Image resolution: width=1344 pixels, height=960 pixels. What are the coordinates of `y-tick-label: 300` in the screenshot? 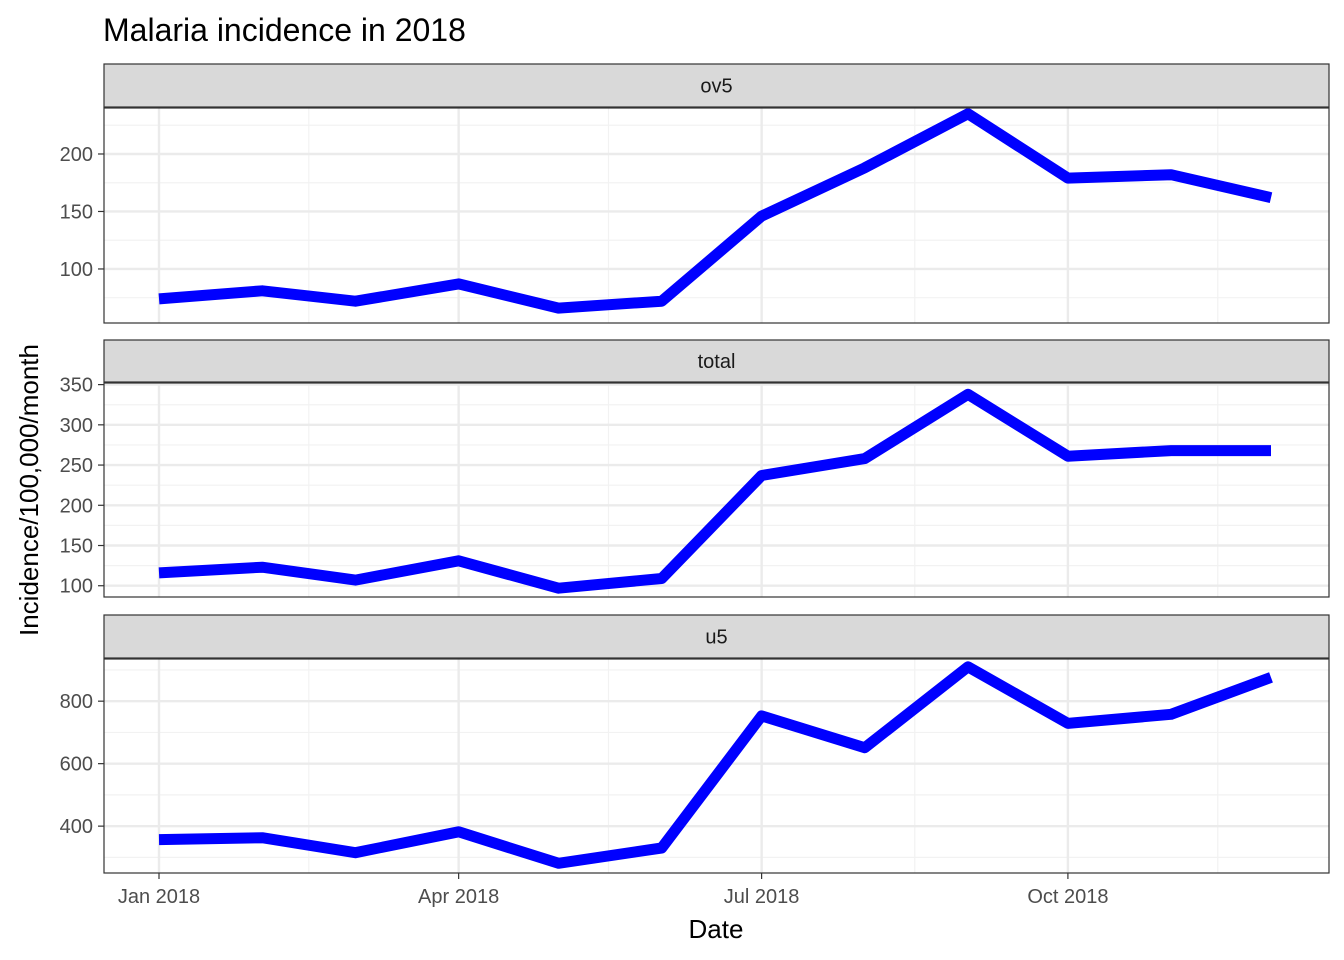 It's located at (76, 426).